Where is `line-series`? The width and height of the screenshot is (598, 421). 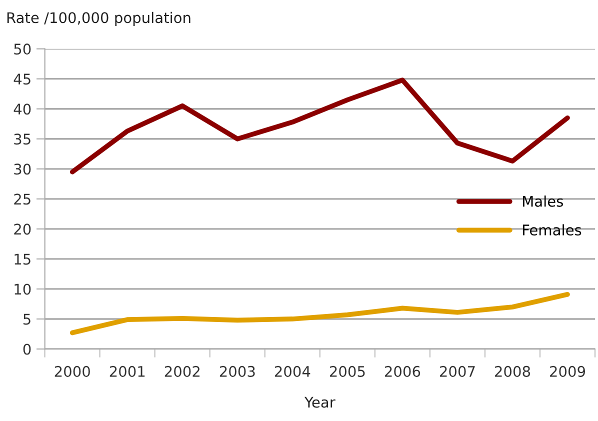 line-series is located at coordinates (320, 314).